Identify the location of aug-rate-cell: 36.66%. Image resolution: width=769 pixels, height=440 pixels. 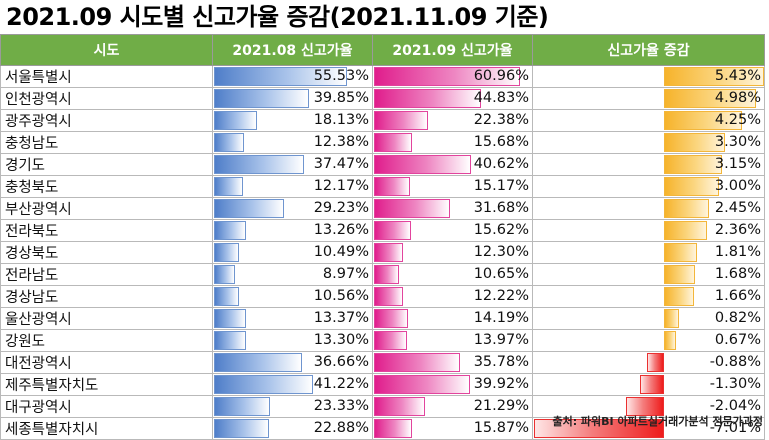
(292, 362).